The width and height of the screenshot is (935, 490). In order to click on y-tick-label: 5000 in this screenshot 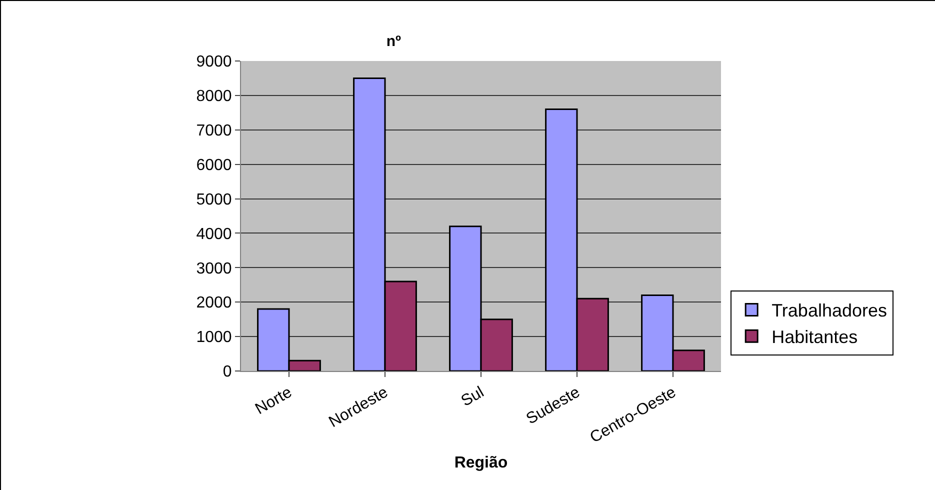, I will do `click(214, 199)`.